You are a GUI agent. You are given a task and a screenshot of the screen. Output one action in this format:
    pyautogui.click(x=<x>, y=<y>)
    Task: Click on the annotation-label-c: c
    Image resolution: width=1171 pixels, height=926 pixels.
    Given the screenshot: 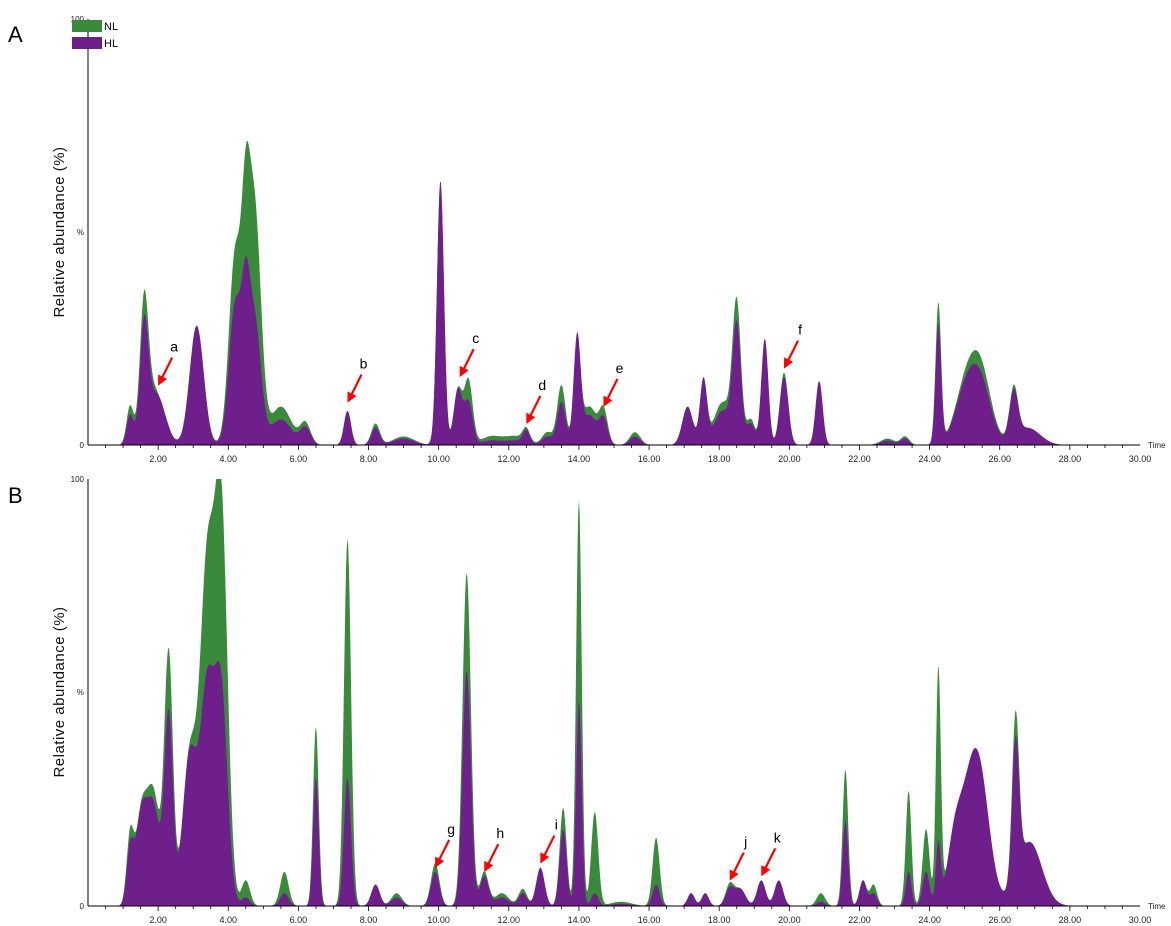 What is the action you would take?
    pyautogui.click(x=475, y=338)
    